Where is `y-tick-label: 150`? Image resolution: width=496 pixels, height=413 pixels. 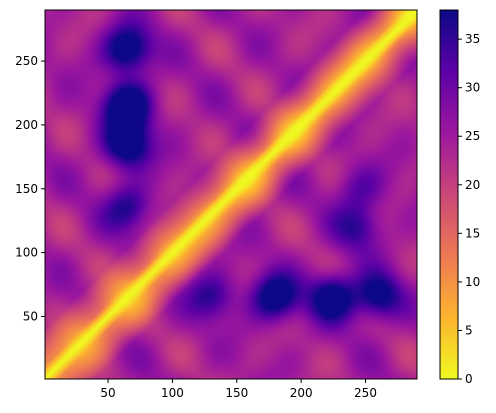
y-tick-label: 150 is located at coordinates (26, 189).